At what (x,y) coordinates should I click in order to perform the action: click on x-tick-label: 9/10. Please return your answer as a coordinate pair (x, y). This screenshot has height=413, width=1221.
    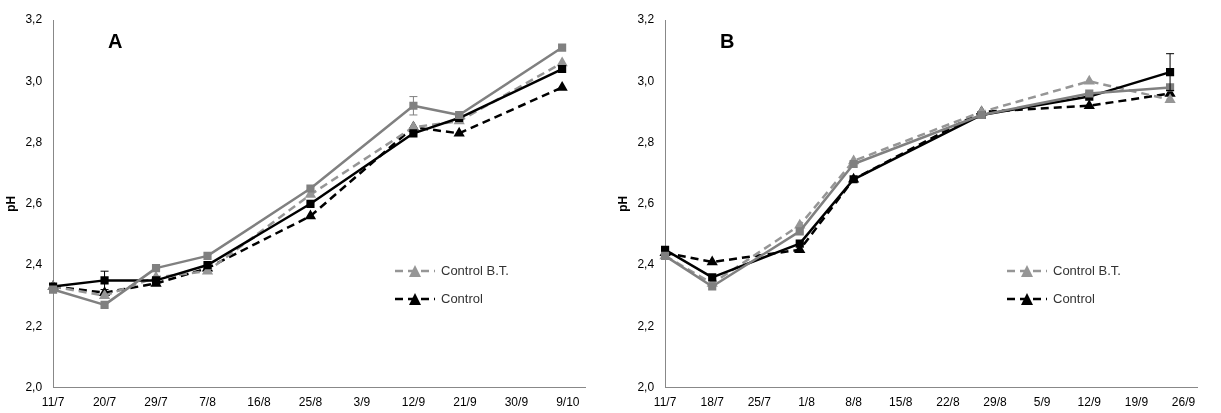
    Looking at the image, I should click on (568, 402).